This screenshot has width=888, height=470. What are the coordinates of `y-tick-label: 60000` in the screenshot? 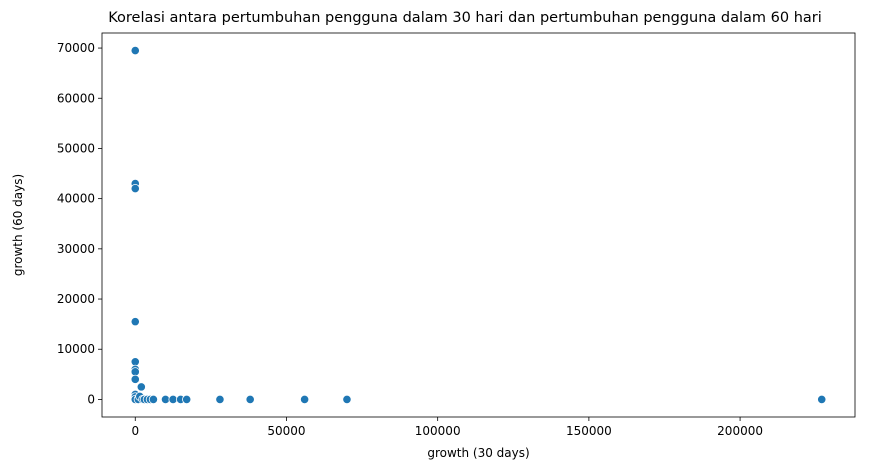 It's located at (76, 98).